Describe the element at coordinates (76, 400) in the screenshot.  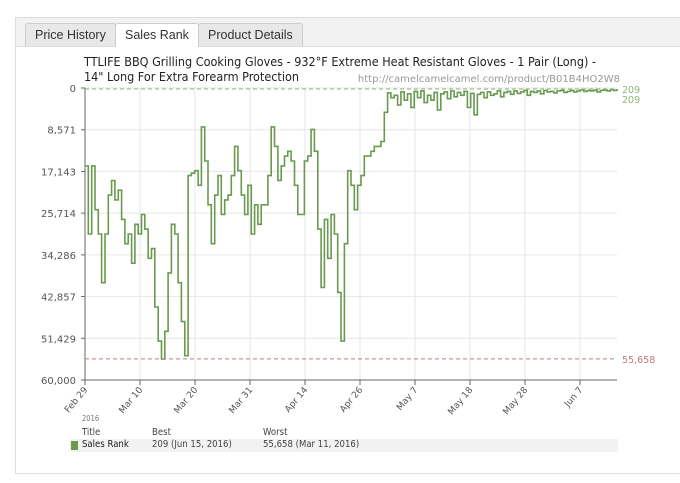
I see `x-tick-label: Feb 29` at that location.